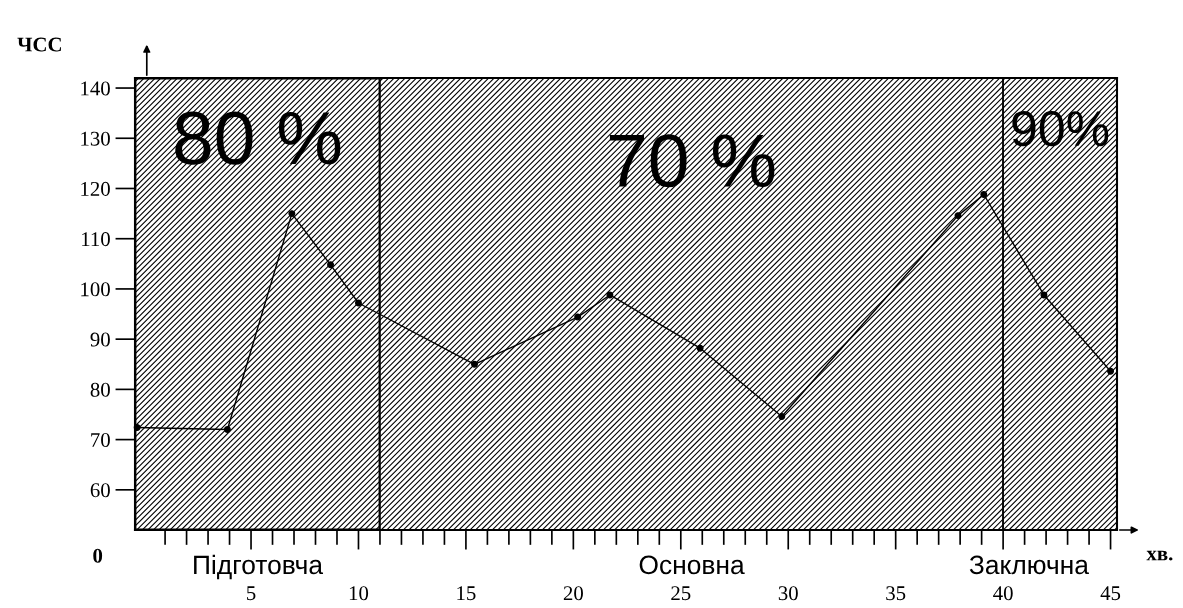 This screenshot has height=608, width=1183. What do you see at coordinates (259, 567) in the screenshot?
I see `text: Підготовча` at bounding box center [259, 567].